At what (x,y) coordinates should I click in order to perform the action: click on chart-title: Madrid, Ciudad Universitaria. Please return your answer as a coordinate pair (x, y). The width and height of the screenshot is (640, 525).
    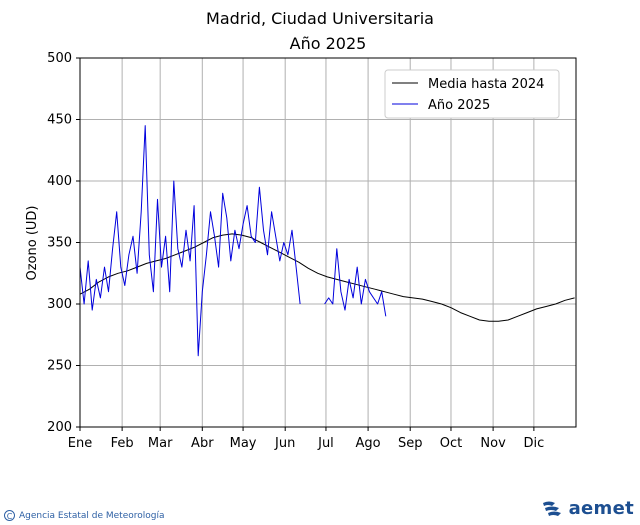
    Looking at the image, I should click on (320, 18).